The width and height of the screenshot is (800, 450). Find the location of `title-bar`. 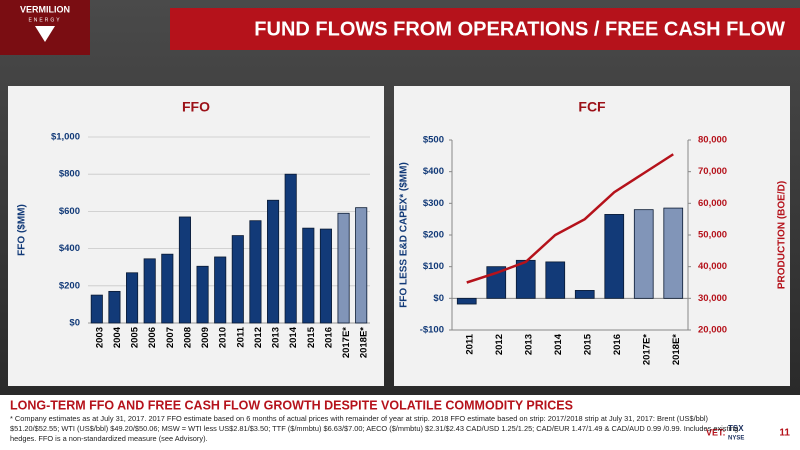

title-bar is located at coordinates (485, 29).